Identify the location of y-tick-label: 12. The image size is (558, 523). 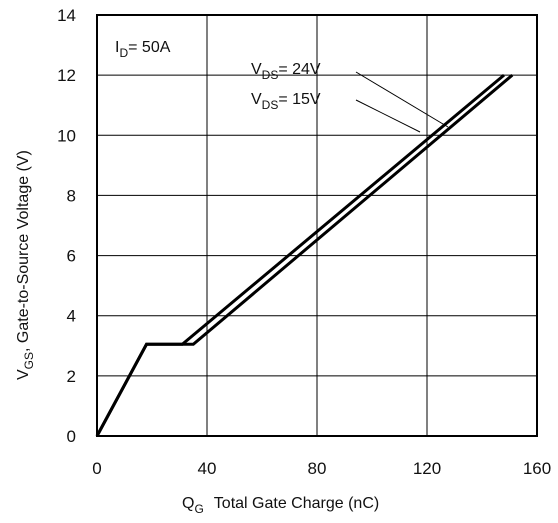
(66, 75).